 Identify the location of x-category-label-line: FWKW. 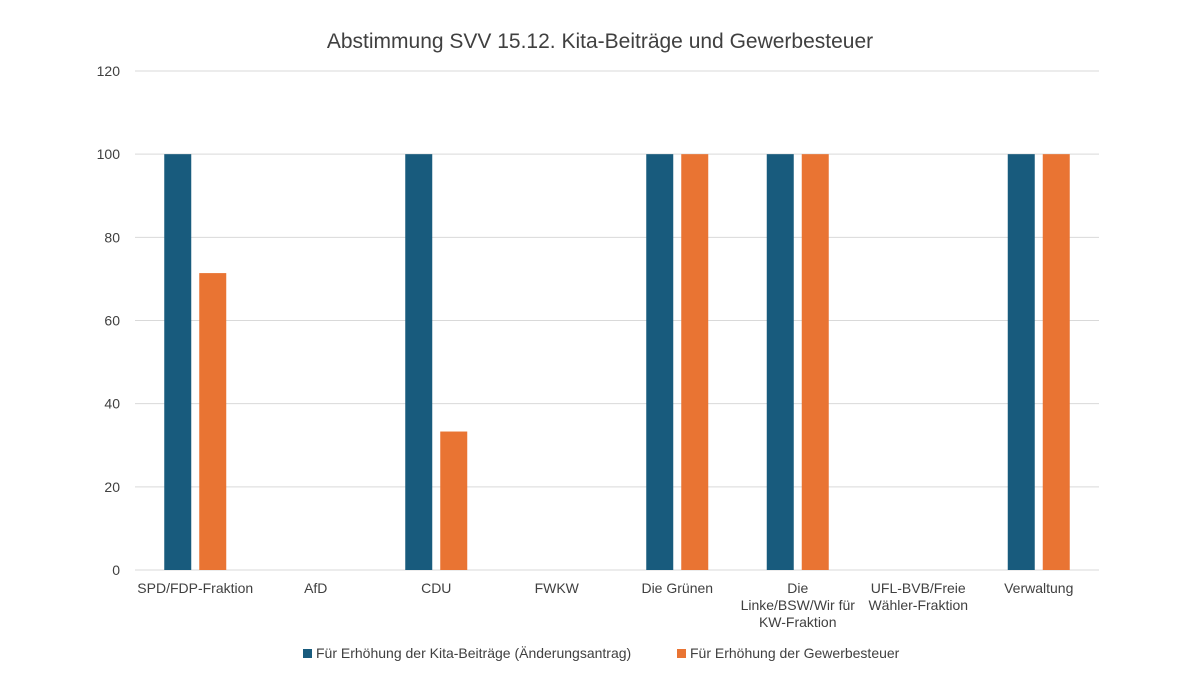
(557, 588).